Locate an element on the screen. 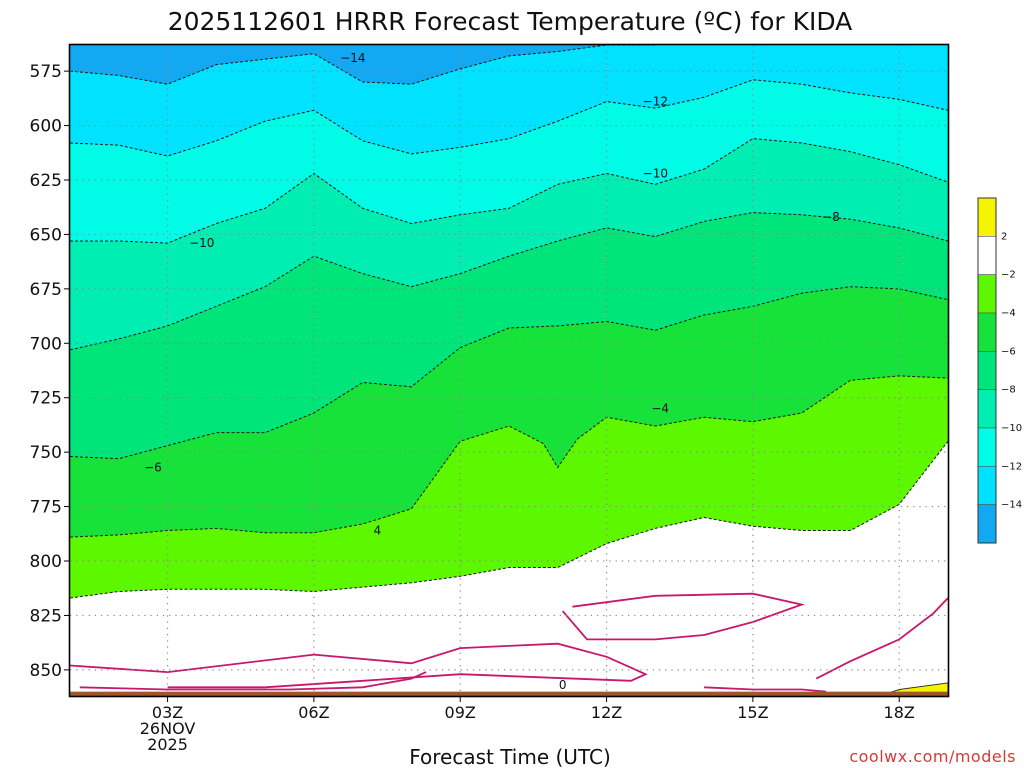 The height and width of the screenshot is (768, 1024). contour-label: −12 is located at coordinates (655, 102).